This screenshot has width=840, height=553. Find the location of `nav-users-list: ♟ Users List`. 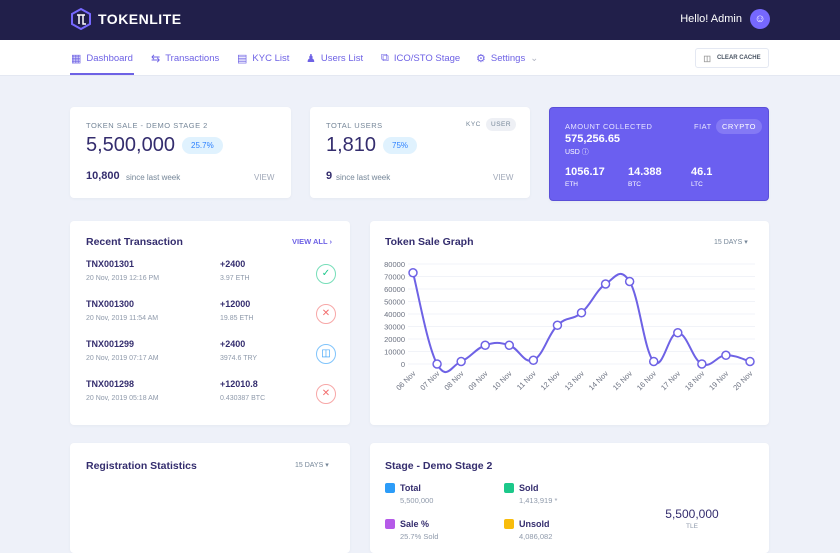

nav-users-list: ♟ Users List is located at coordinates (334, 58).